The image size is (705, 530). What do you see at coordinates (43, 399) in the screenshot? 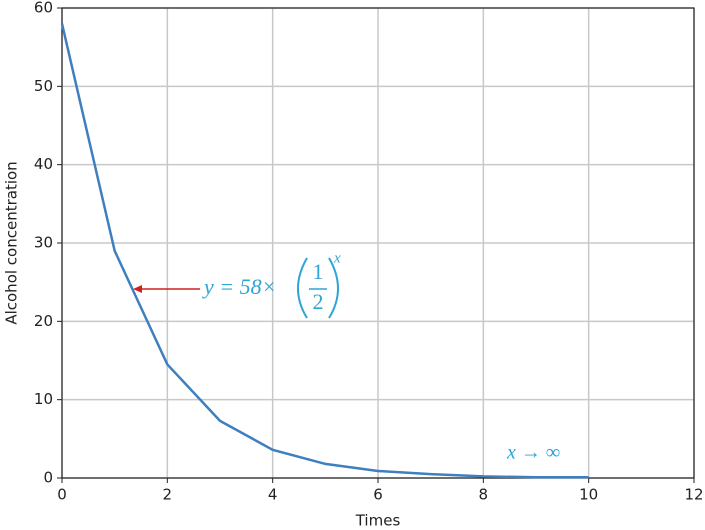
I see `y-tick-label: 10` at bounding box center [43, 399].